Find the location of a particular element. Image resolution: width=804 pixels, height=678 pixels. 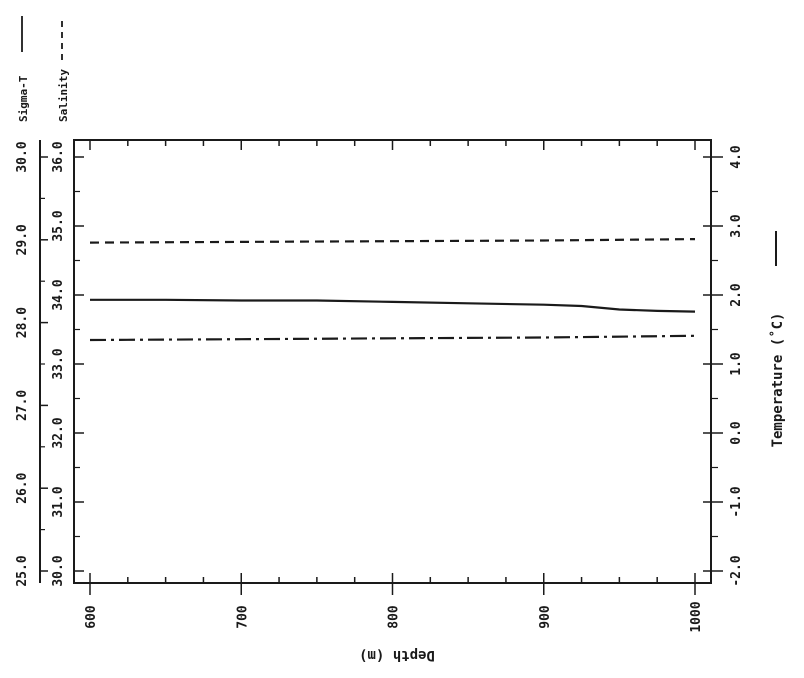

depth-tick-label: 600 is located at coordinates (91, 617).